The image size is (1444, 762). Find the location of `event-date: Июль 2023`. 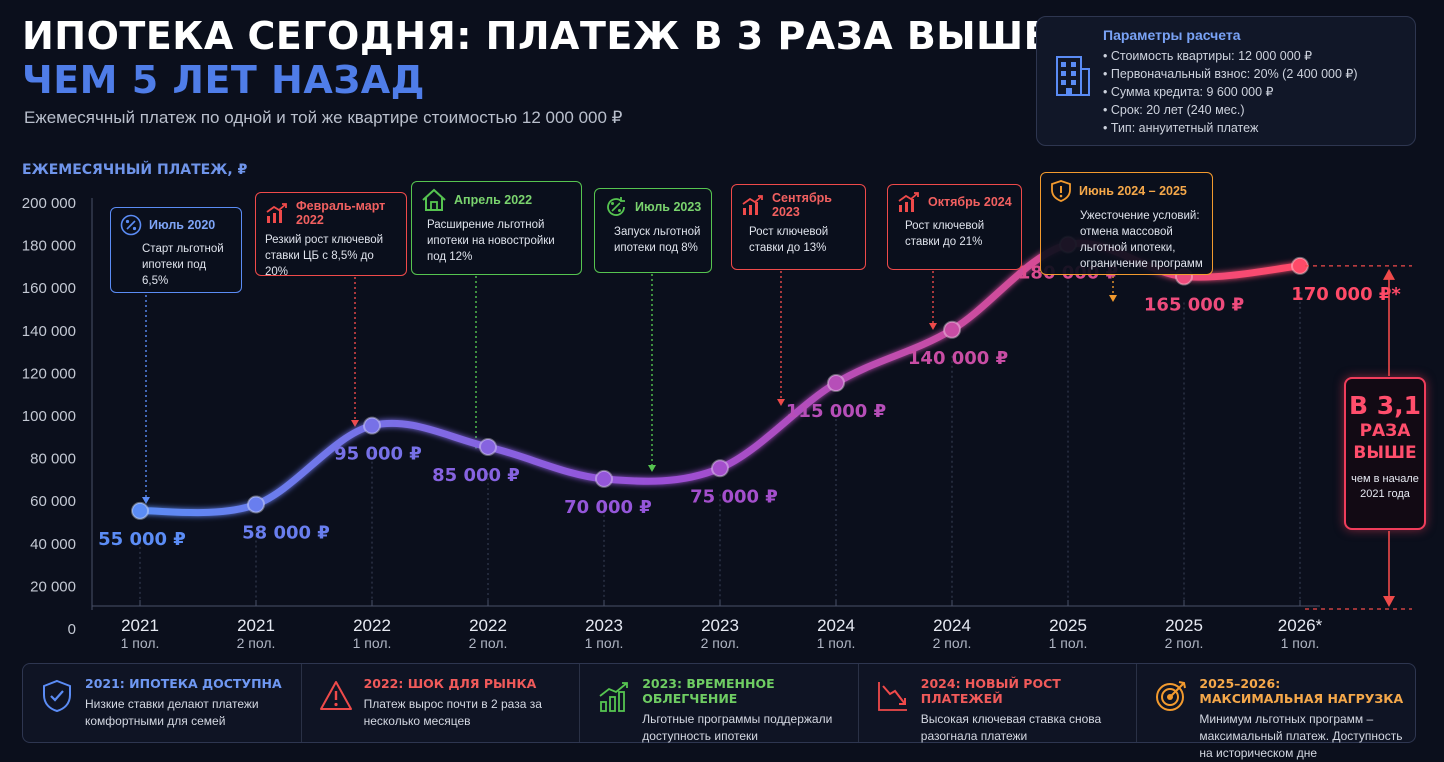

event-date: Июль 2023 is located at coordinates (668, 207).